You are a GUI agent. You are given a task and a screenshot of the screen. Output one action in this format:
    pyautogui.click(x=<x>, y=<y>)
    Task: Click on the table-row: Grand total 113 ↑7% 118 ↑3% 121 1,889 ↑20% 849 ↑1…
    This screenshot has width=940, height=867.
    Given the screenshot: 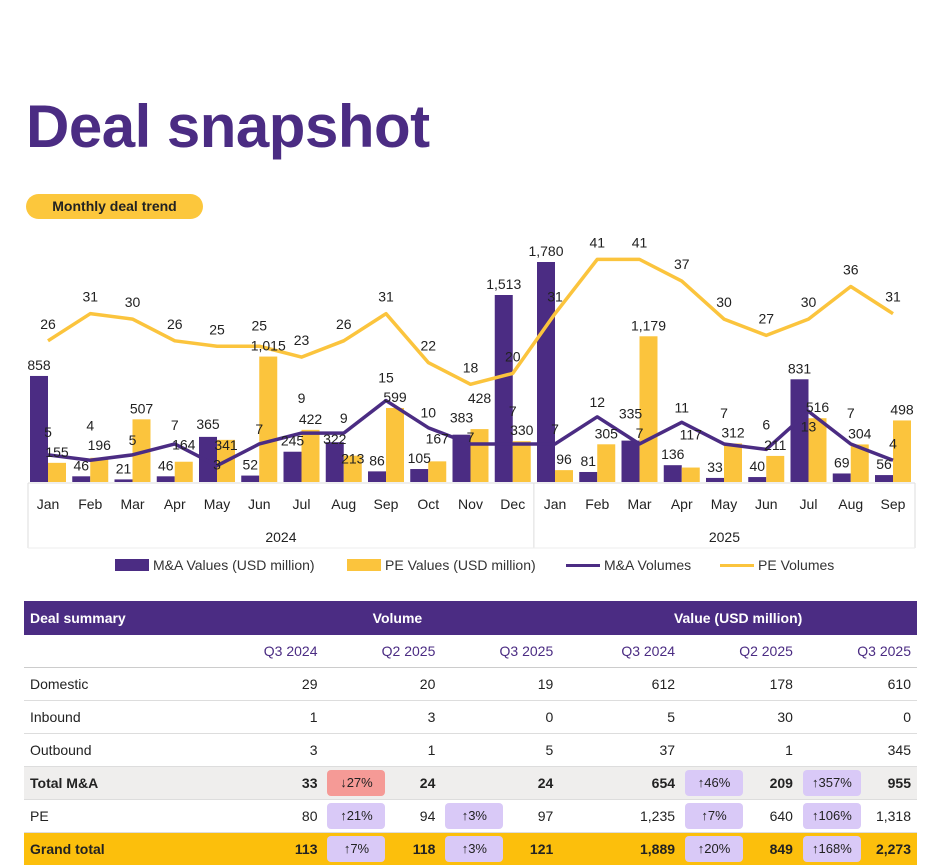 What is the action you would take?
    pyautogui.click(x=470, y=848)
    